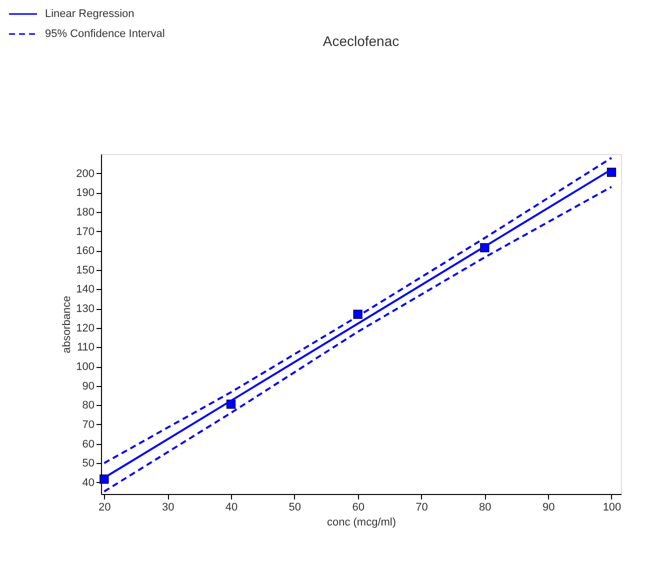 This screenshot has width=657, height=572. I want to click on x-tick-label: 70, so click(422, 508).